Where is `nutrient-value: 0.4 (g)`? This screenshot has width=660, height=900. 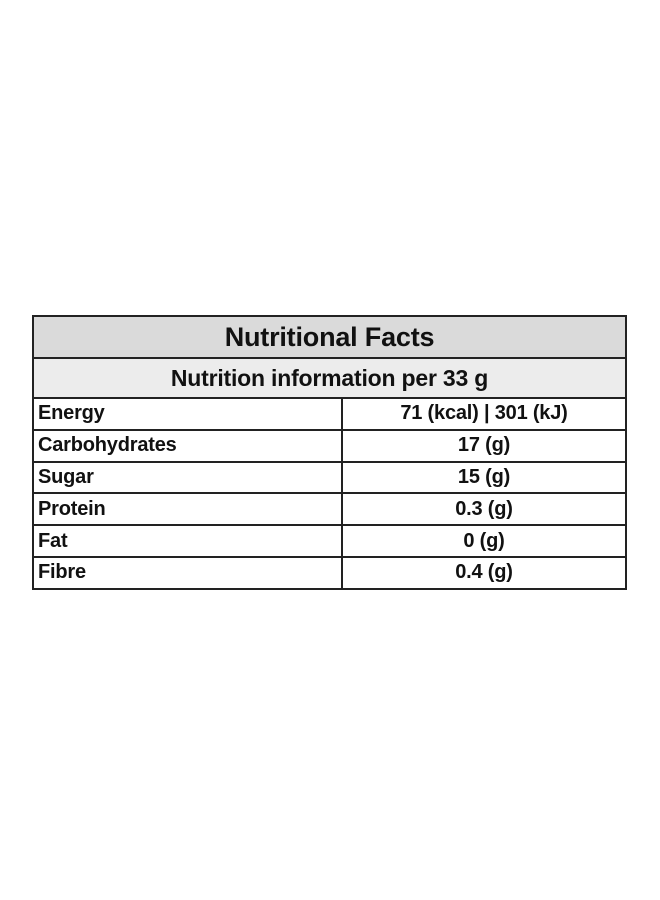
nutrient-value: 0.4 (g) is located at coordinates (484, 572).